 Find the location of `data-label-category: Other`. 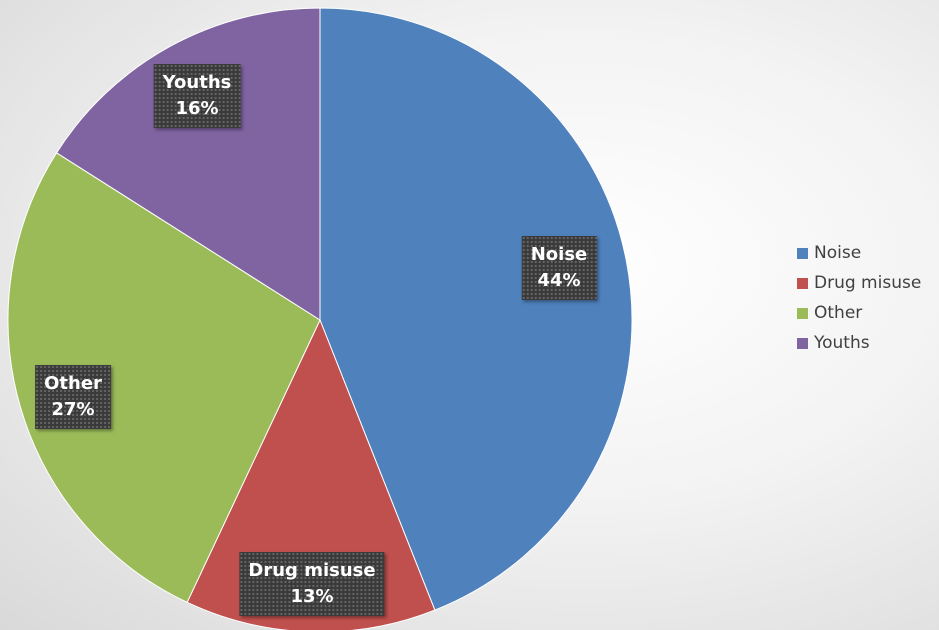

data-label-category: Other is located at coordinates (73, 383).